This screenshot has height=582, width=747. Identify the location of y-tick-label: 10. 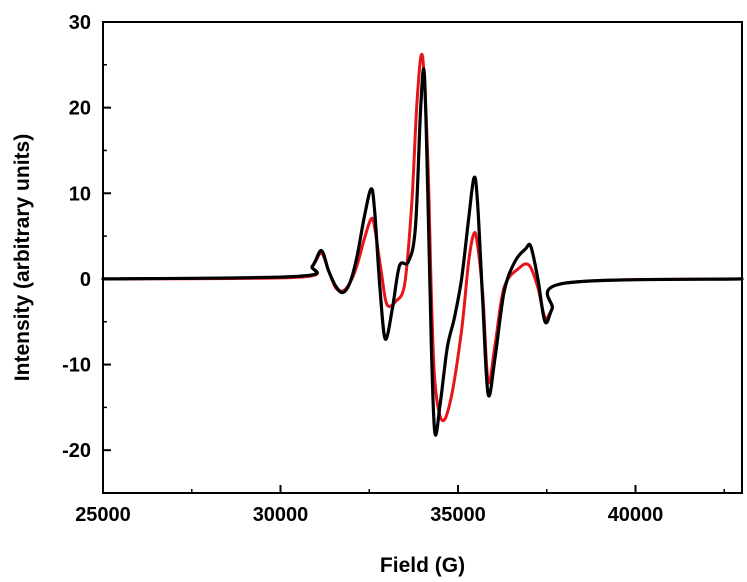
(80, 194).